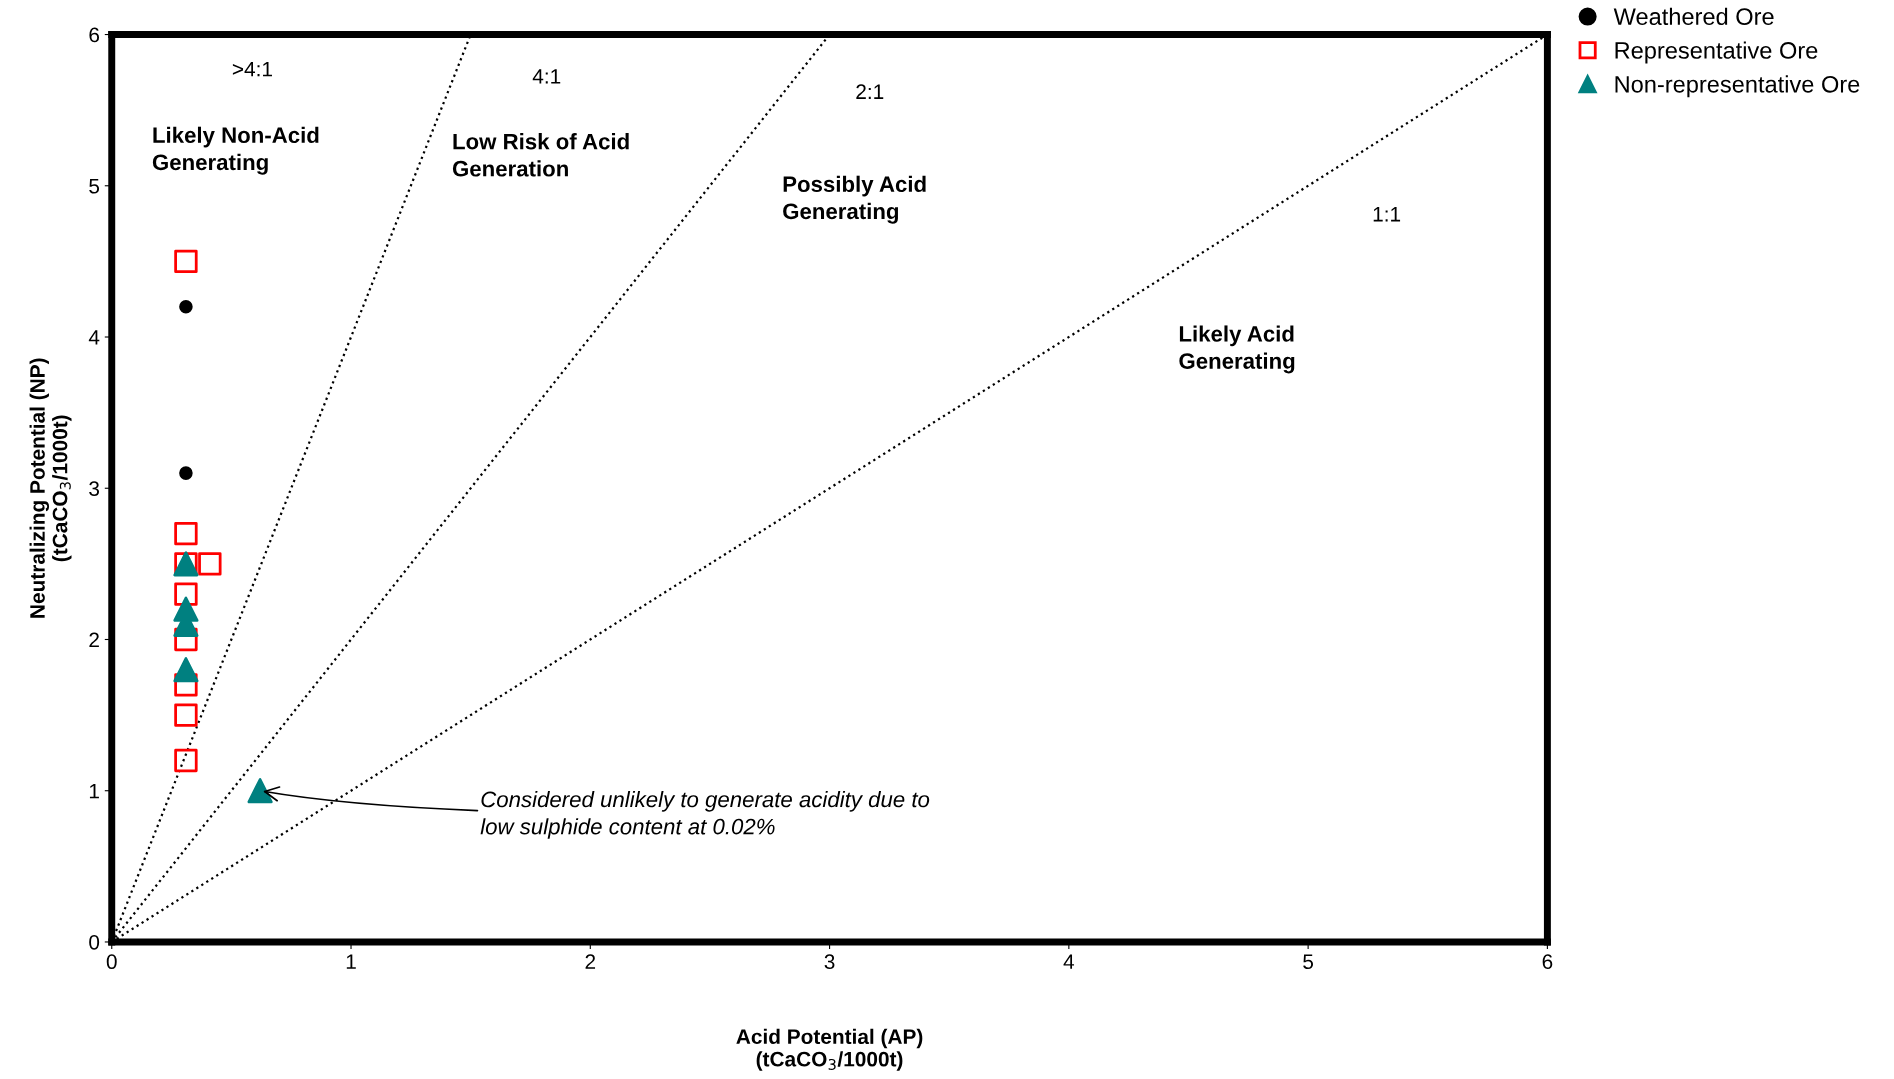  Describe the element at coordinates (351, 961) in the screenshot. I see `x-tick-label: 1` at that location.